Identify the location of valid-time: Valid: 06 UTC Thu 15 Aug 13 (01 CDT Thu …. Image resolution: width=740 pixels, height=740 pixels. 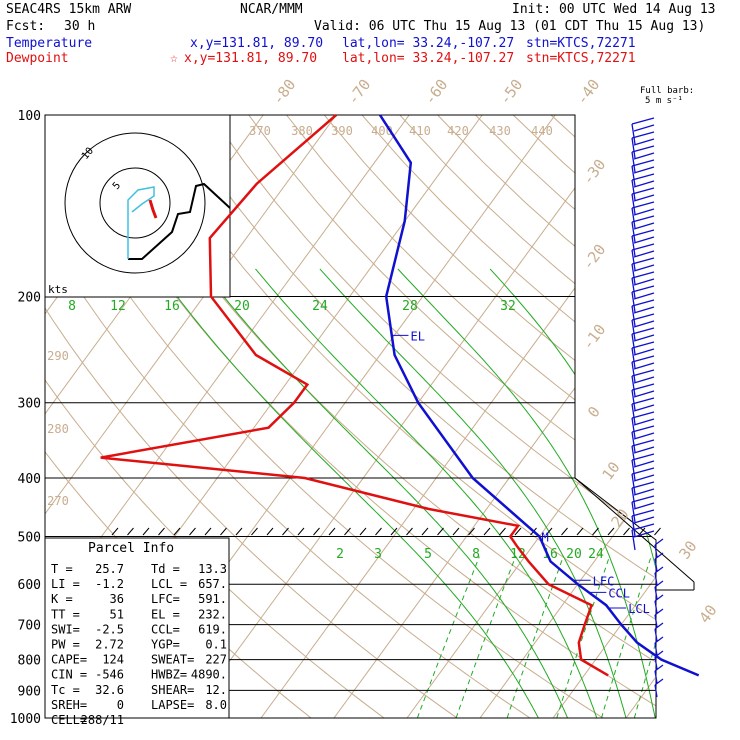
(510, 26).